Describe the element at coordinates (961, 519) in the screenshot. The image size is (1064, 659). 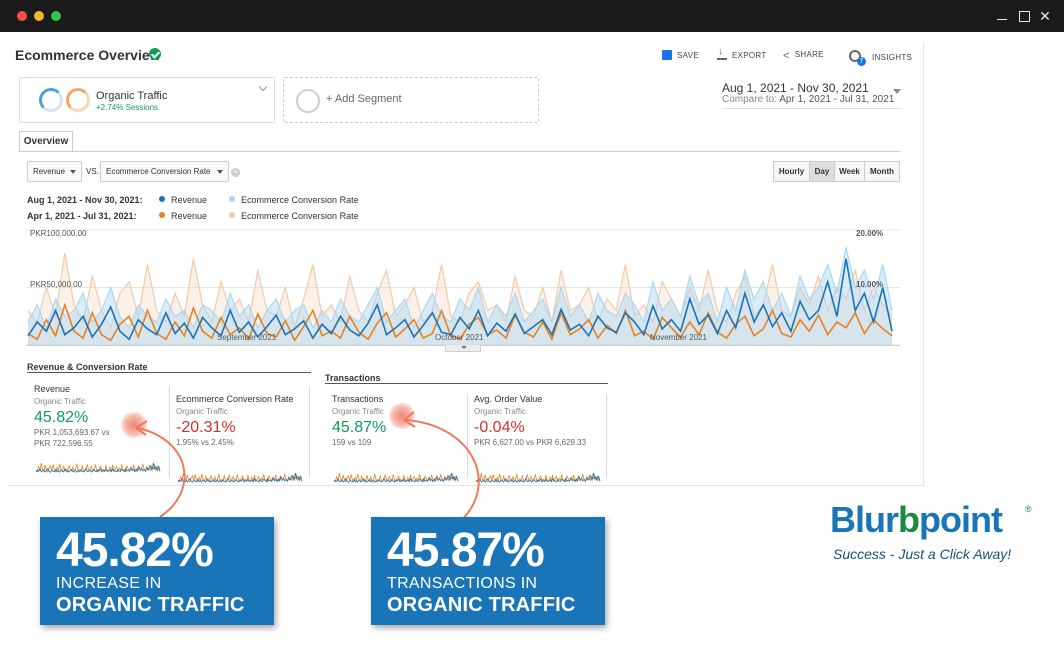
I see `logo-part: point` at that location.